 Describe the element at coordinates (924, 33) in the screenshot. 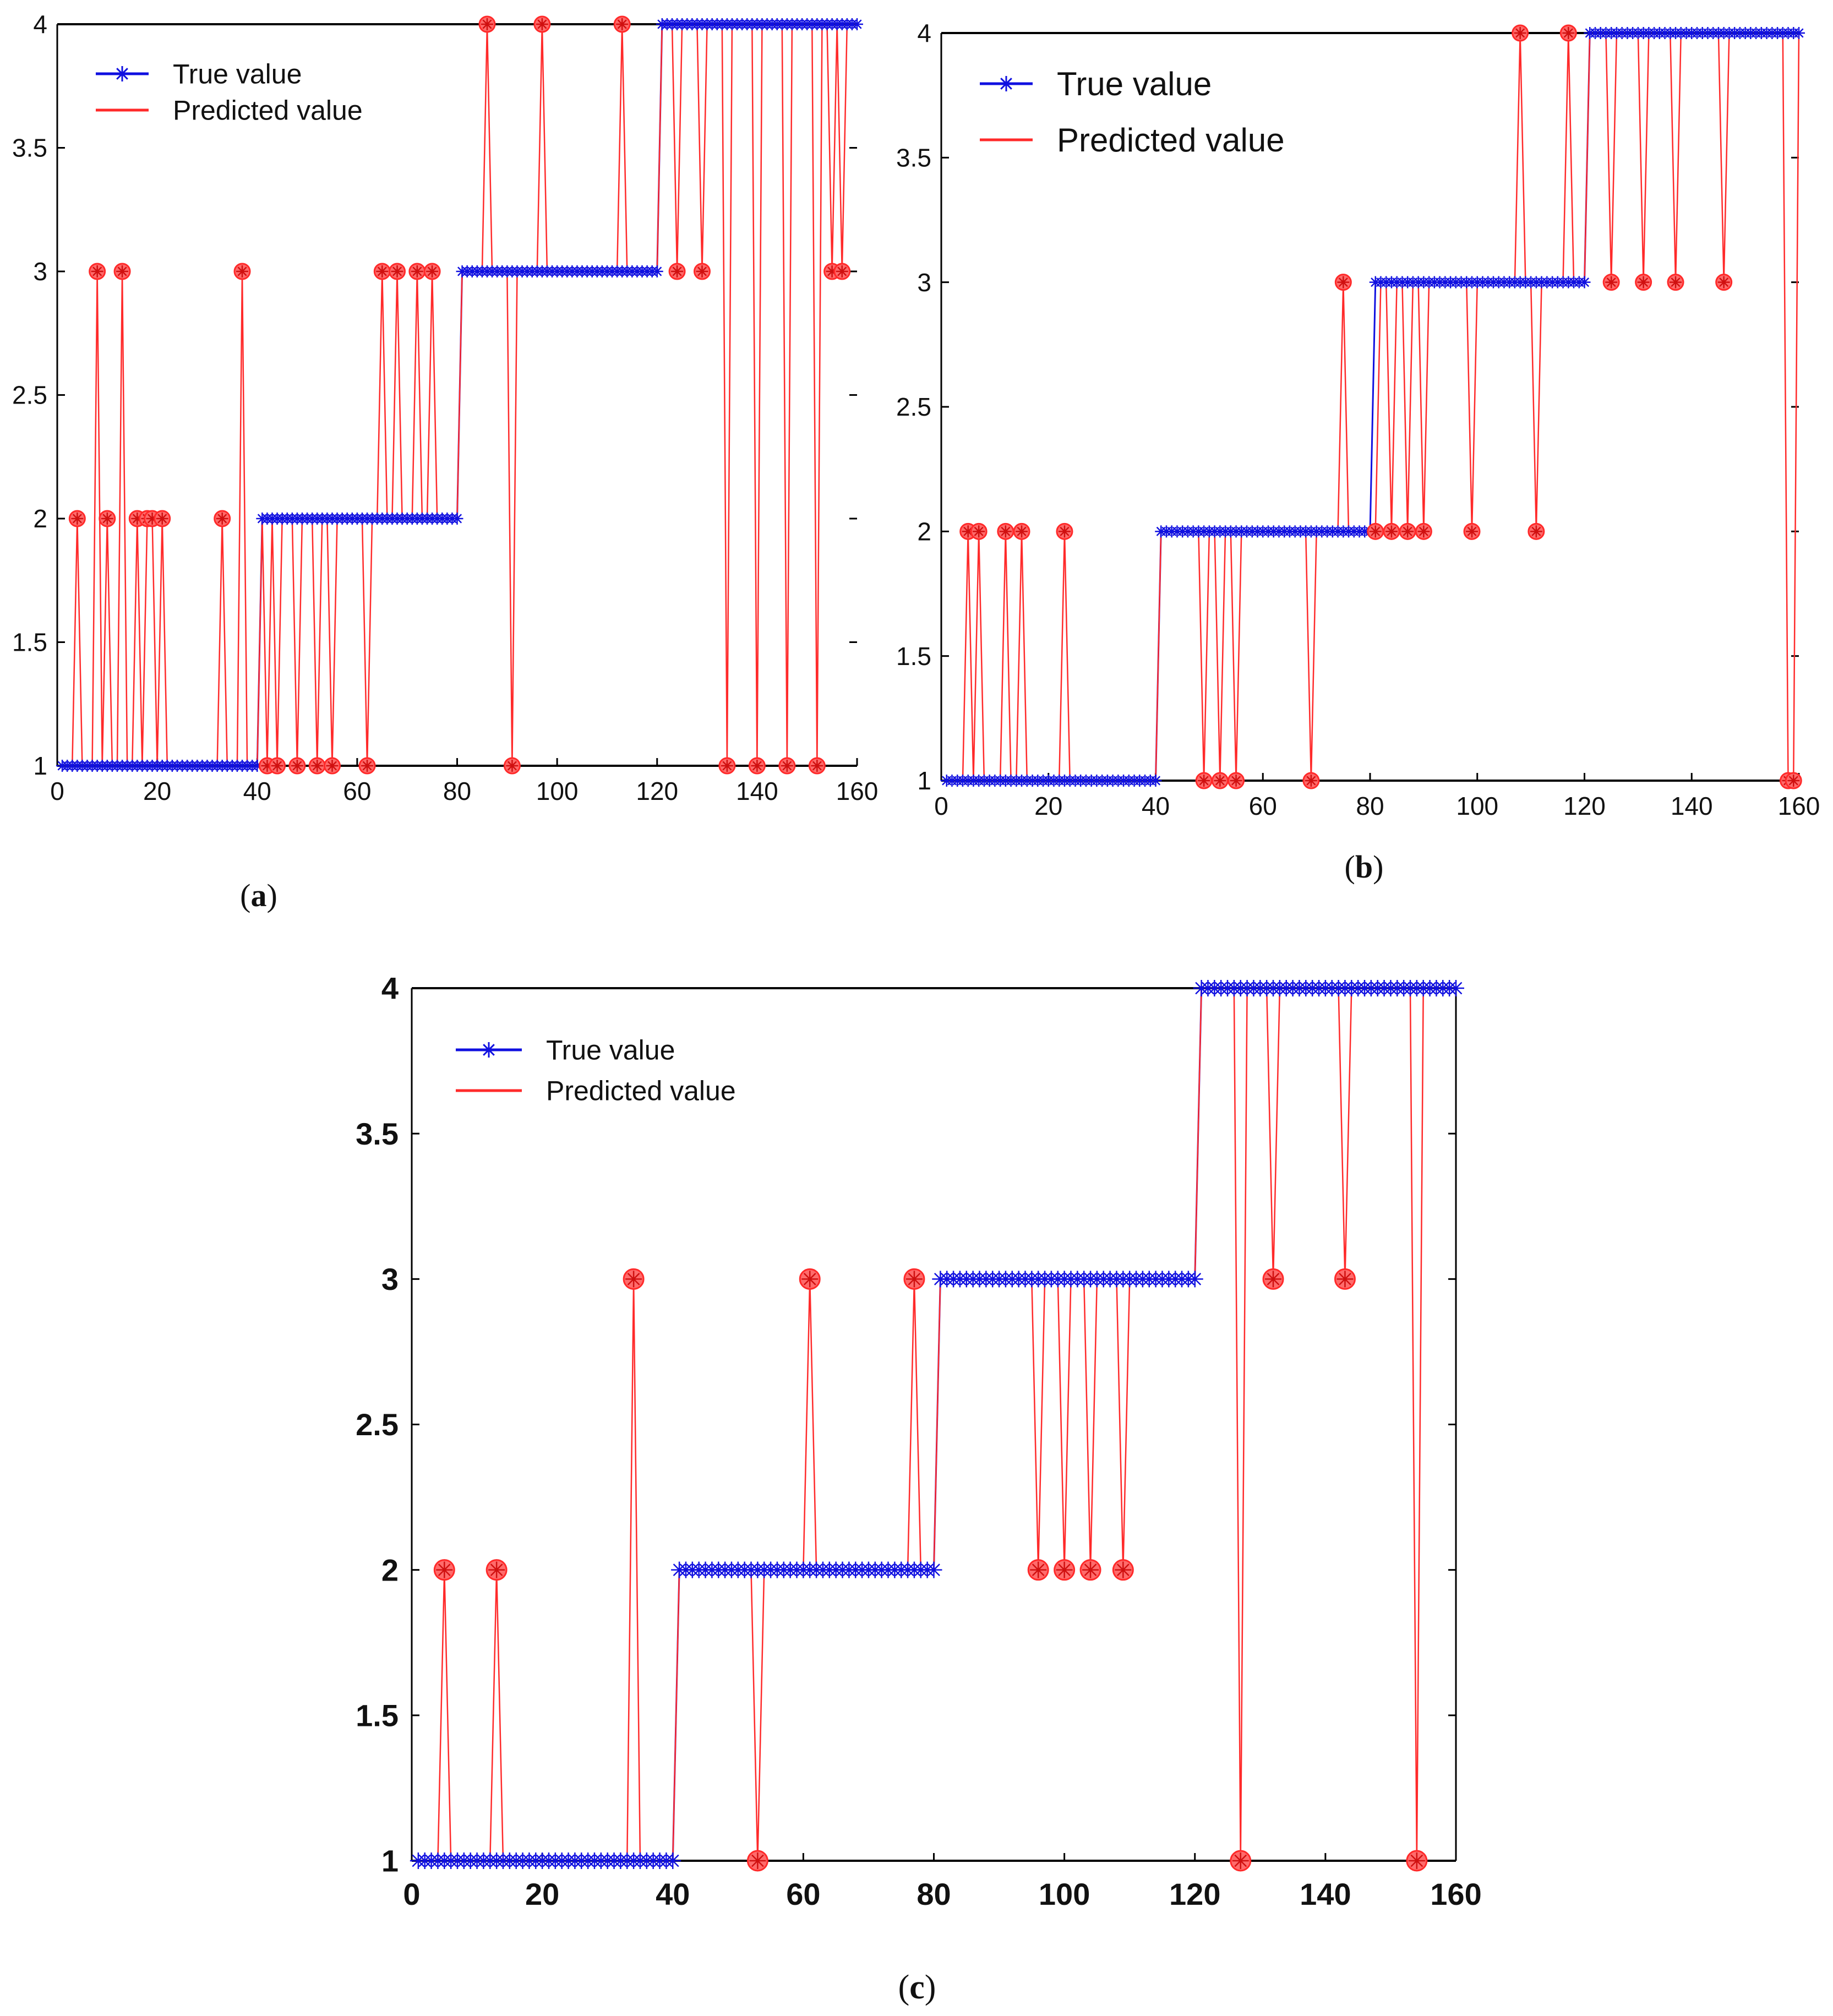

I see `y-tick-label: 4` at that location.